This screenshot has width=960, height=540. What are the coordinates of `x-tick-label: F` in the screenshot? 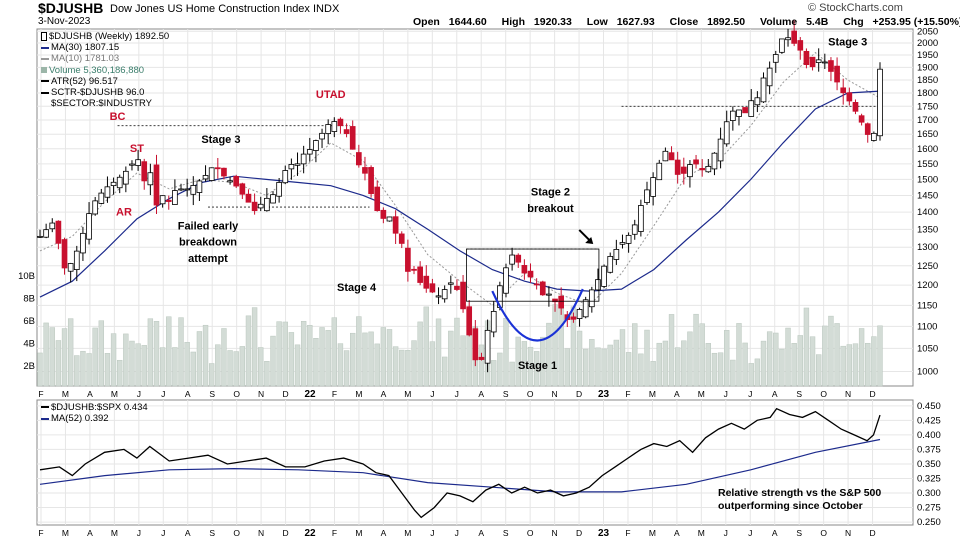 It's located at (334, 394).